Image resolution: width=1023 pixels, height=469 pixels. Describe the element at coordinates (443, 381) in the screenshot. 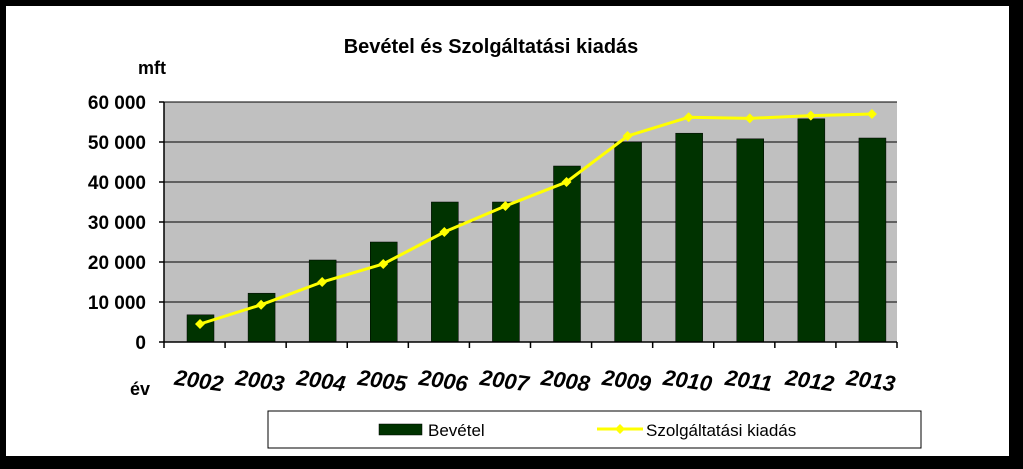

I see `x-tick-label: 2006` at that location.